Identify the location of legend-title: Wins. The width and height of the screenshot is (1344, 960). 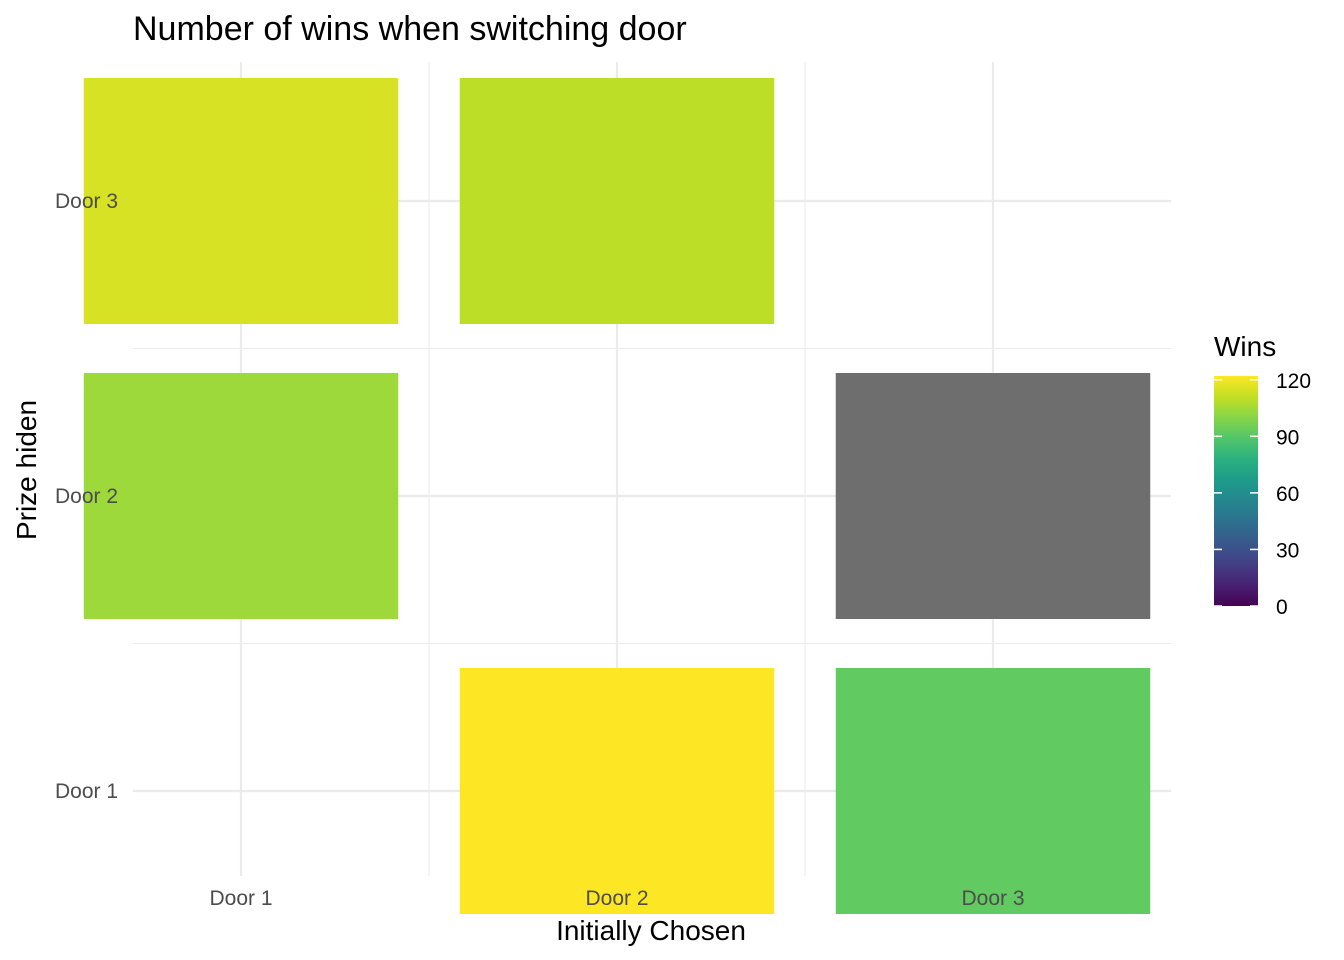
(1245, 346).